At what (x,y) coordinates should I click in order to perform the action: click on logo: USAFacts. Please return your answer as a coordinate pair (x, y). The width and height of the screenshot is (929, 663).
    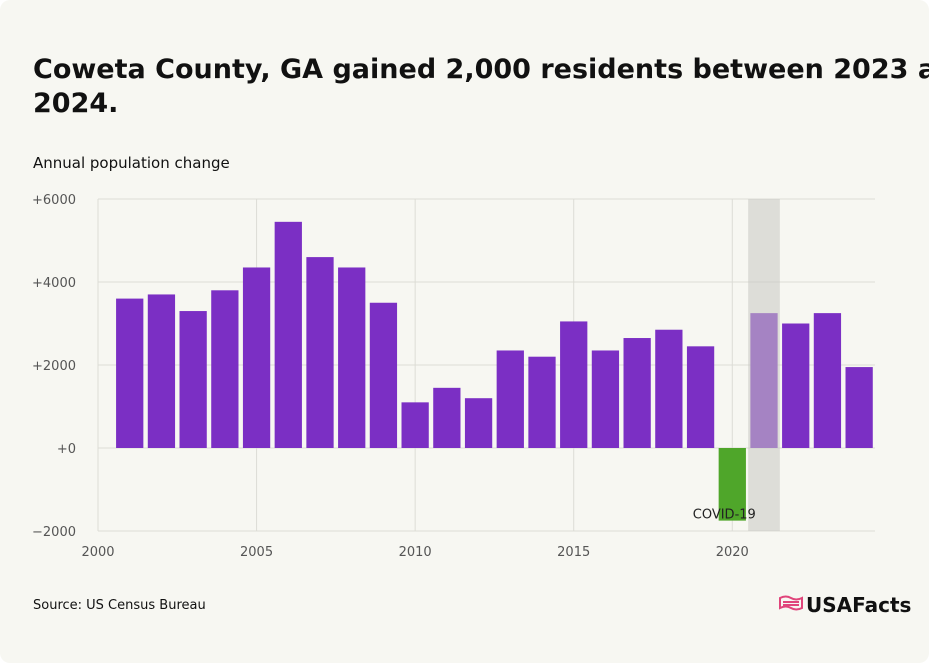
    Looking at the image, I should click on (858, 605).